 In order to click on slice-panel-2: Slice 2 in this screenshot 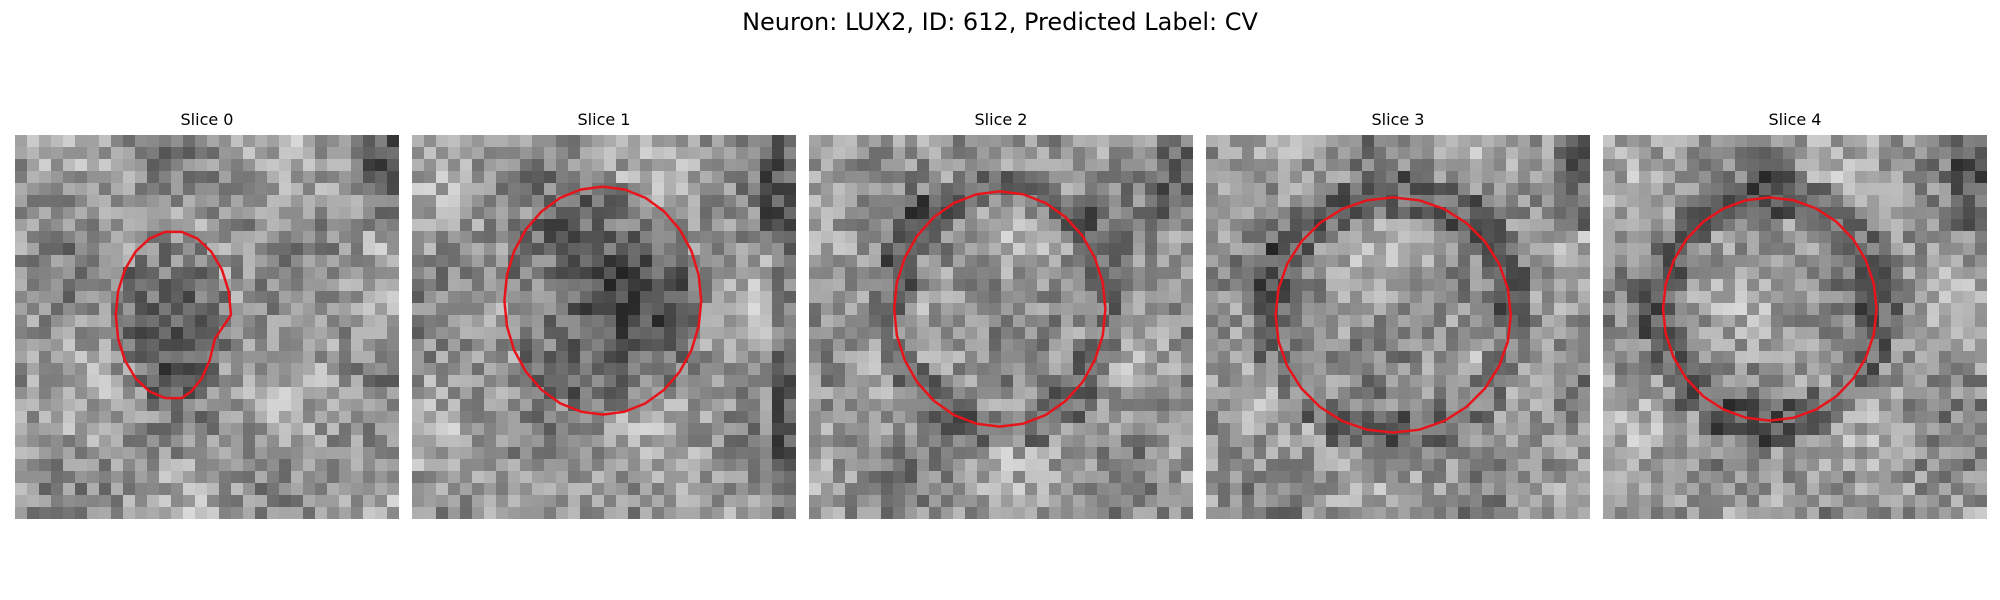, I will do `click(1001, 120)`.